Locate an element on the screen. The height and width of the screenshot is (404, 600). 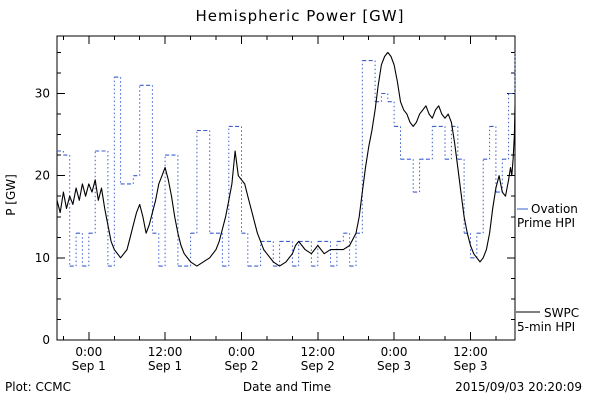
y-axis-label: P [GW] is located at coordinates (11, 195).